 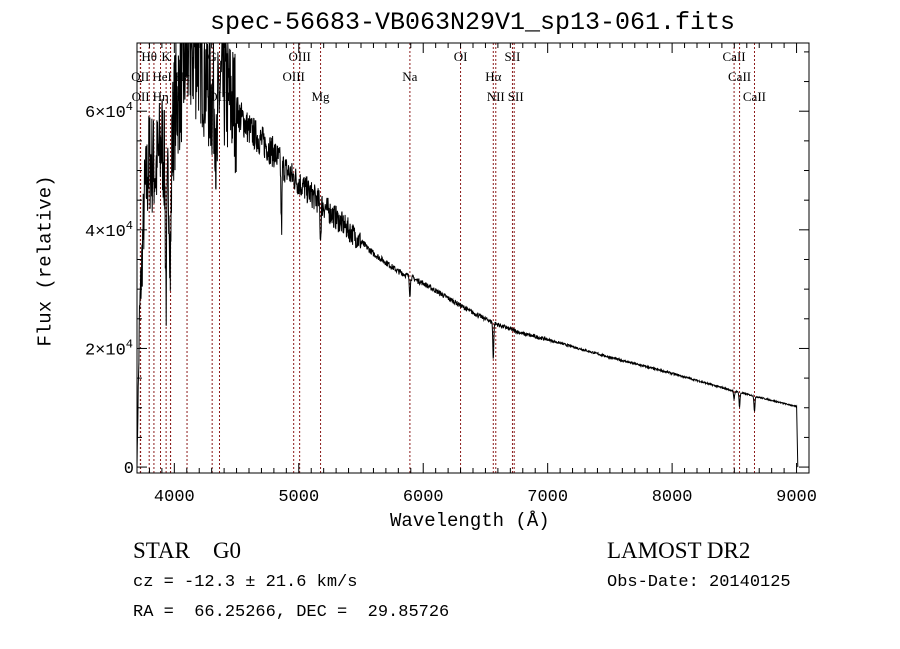 I want to click on object-class: STAR G0, so click(x=187, y=550).